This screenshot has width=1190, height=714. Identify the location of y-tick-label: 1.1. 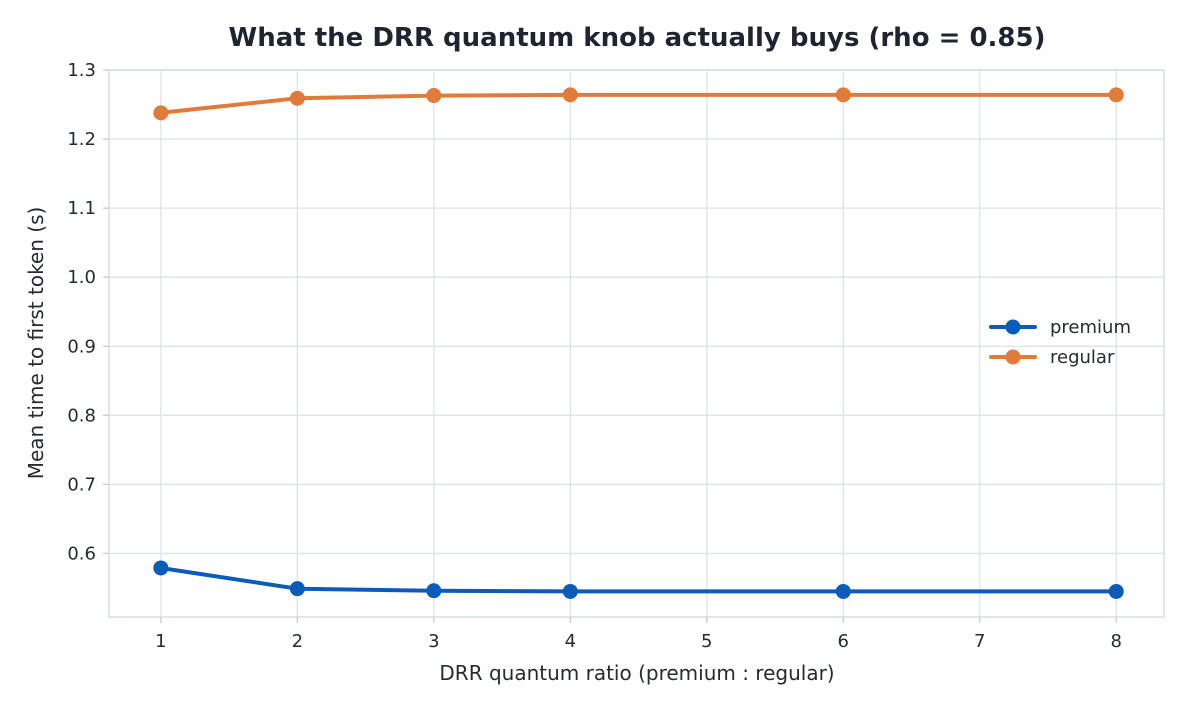
(81, 208).